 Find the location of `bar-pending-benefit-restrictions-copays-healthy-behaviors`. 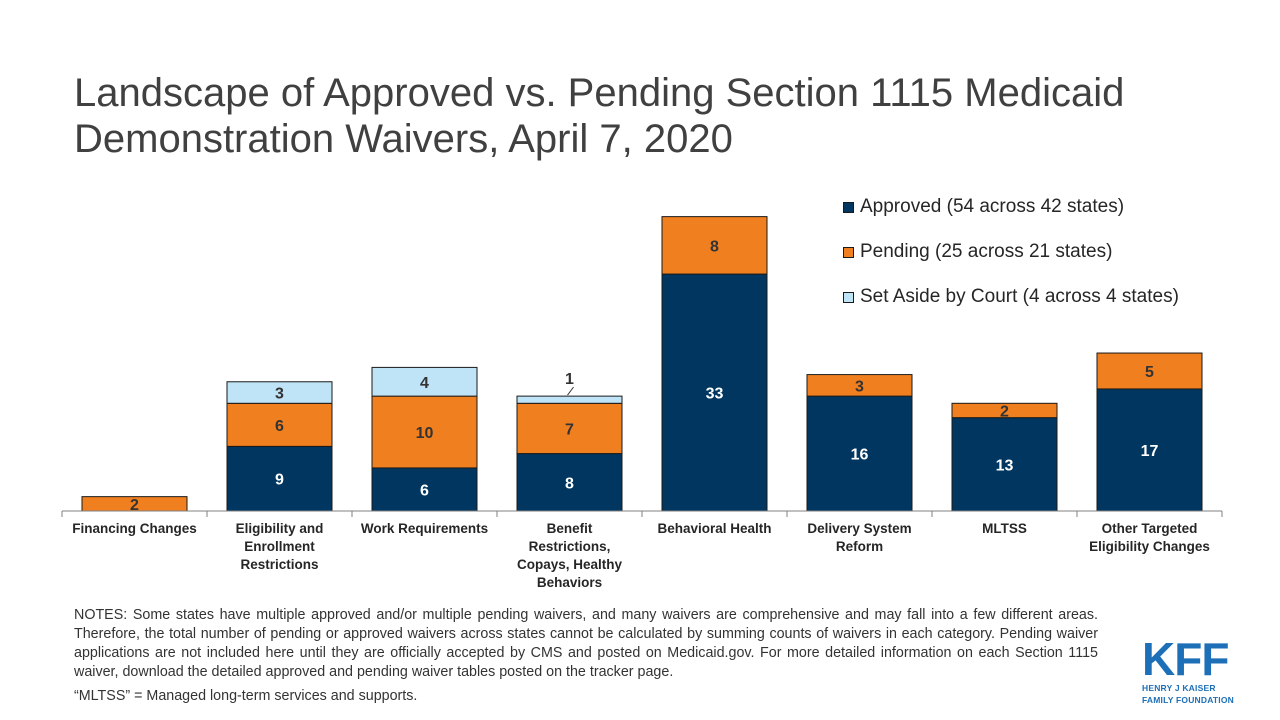

bar-pending-benefit-restrictions-copays-healthy-behaviors is located at coordinates (569, 428).